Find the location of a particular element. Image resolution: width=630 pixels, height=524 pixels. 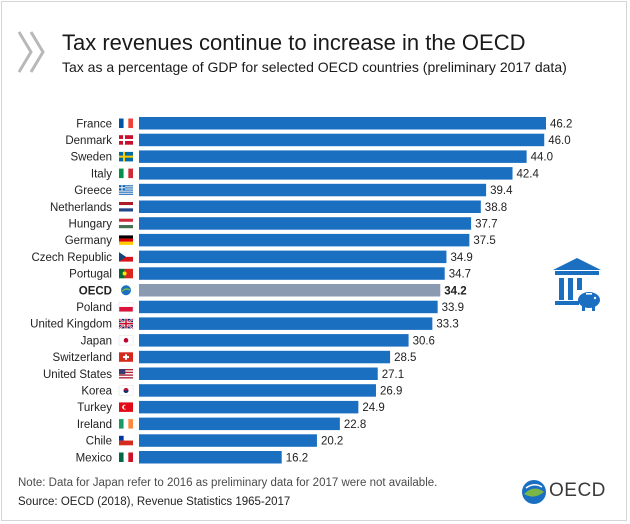

flag-denmark-icon is located at coordinates (126, 140).